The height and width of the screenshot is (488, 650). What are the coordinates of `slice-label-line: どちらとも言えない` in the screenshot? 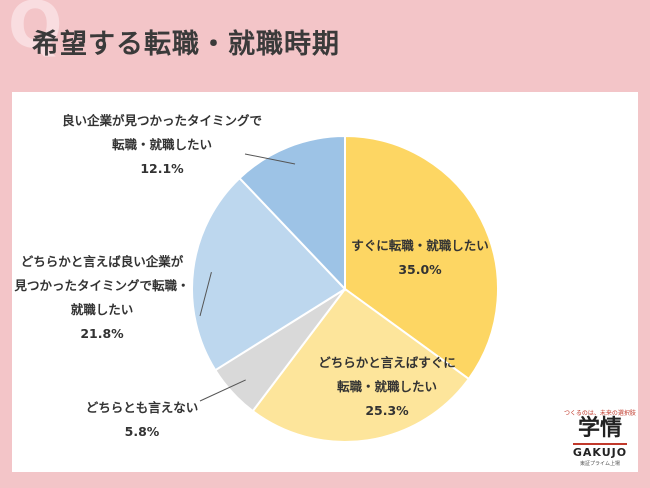 It's located at (142, 407).